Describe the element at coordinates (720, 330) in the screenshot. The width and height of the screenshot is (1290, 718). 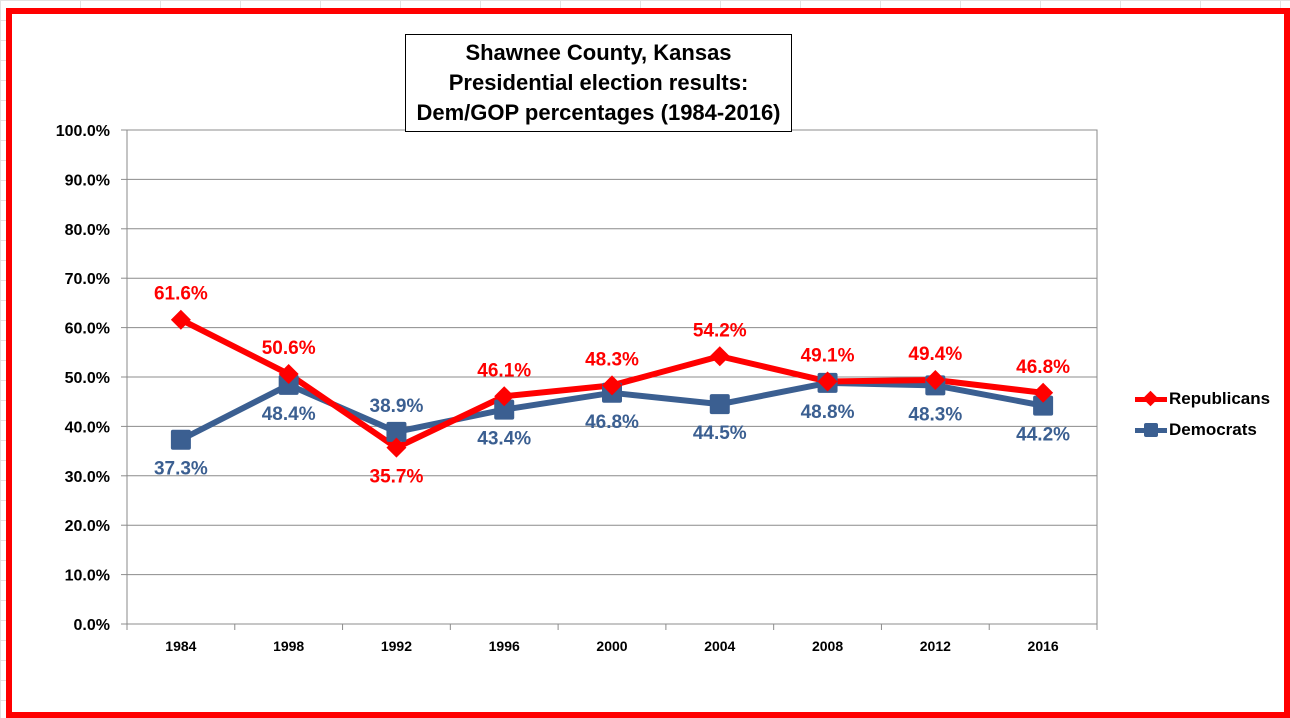
I see `data-label-republicans: 54.2%` at that location.